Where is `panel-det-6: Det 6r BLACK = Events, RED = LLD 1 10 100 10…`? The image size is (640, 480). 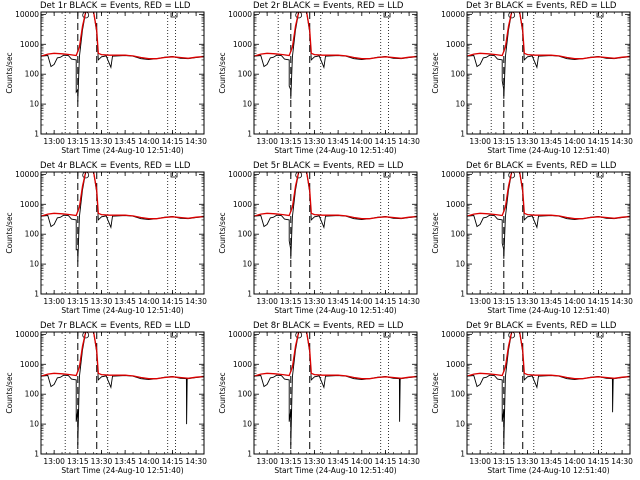 panel-det-6: Det 6r BLACK = Events, RED = LLD 1 10 100 10… is located at coordinates (532, 238).